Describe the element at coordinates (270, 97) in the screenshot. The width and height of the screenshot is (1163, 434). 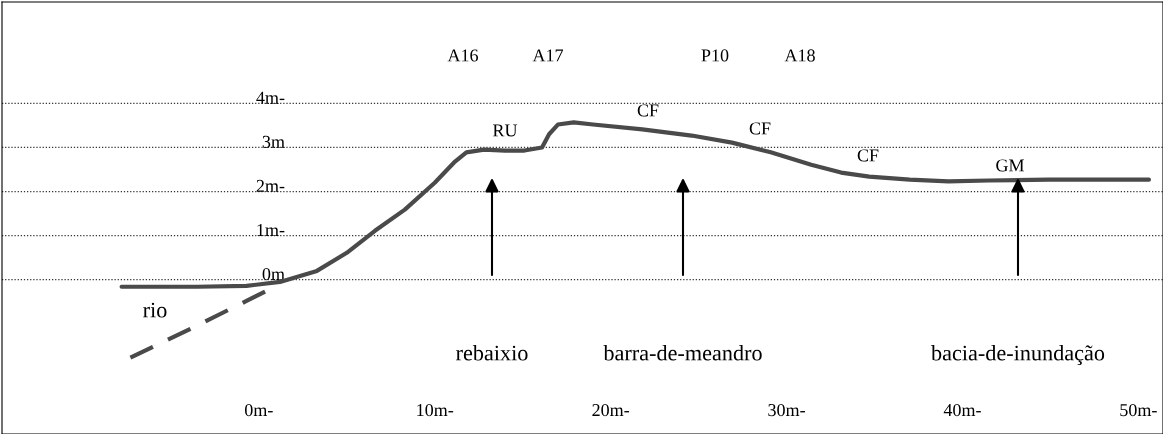
I see `y-tick-label: 4m-` at that location.